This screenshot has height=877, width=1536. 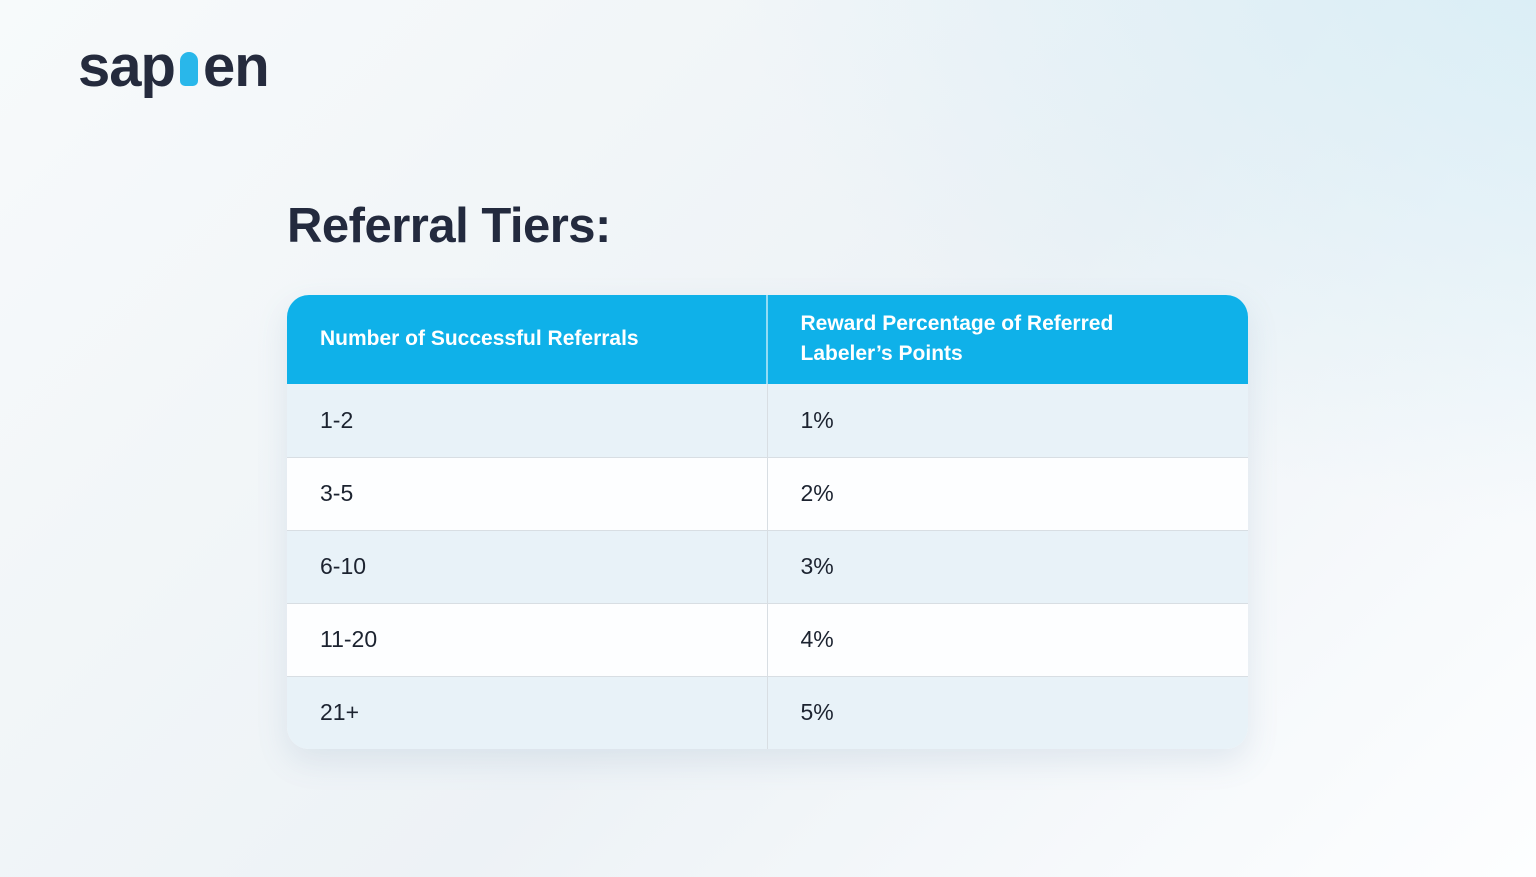 What do you see at coordinates (527, 420) in the screenshot?
I see `cell-referrals: 1-2` at bounding box center [527, 420].